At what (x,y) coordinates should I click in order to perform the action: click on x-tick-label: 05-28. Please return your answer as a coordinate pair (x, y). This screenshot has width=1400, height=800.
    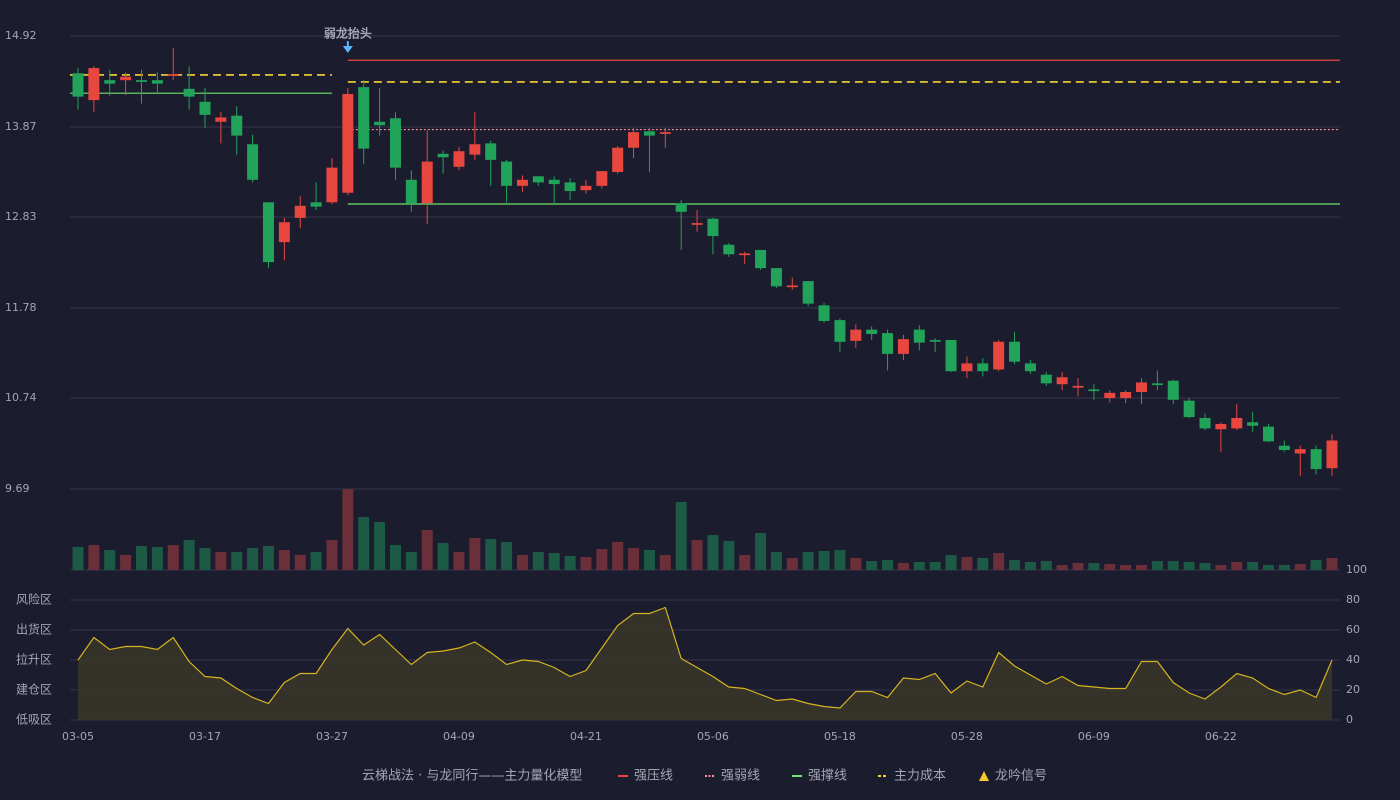
    Looking at the image, I should click on (967, 736).